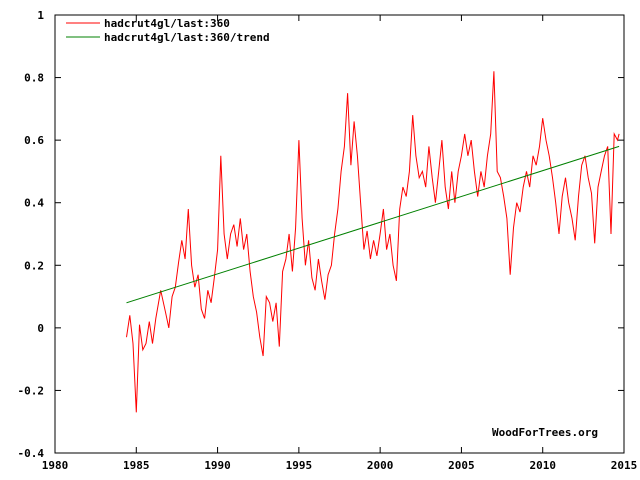 The height and width of the screenshot is (480, 640). Describe the element at coordinates (217, 465) in the screenshot. I see `x-tick-label: 1990` at that location.